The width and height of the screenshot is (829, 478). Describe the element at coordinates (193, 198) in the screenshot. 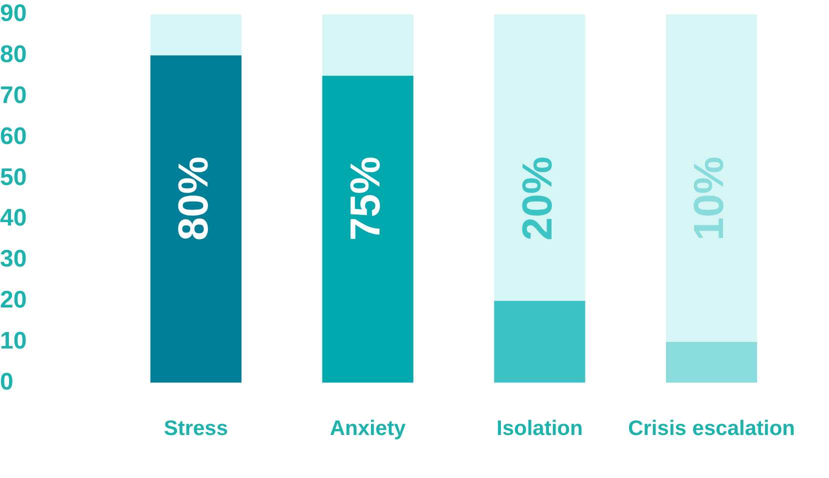

I see `data-label: 80%` at that location.